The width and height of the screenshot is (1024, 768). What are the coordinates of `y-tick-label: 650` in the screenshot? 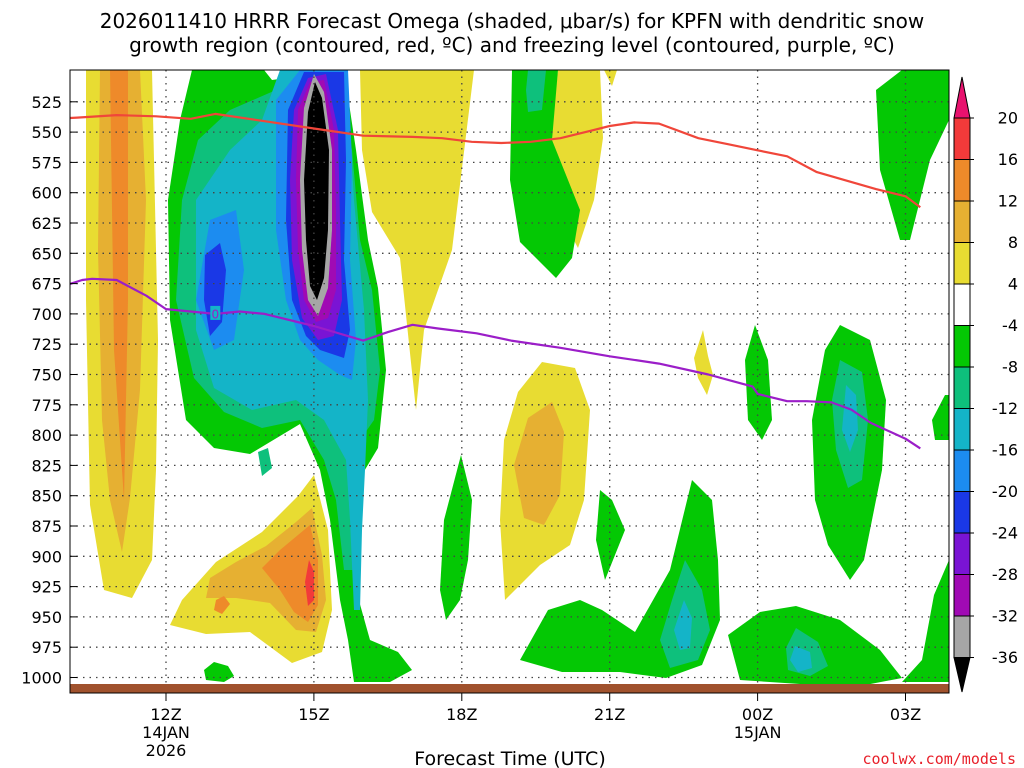 It's located at (46, 253).